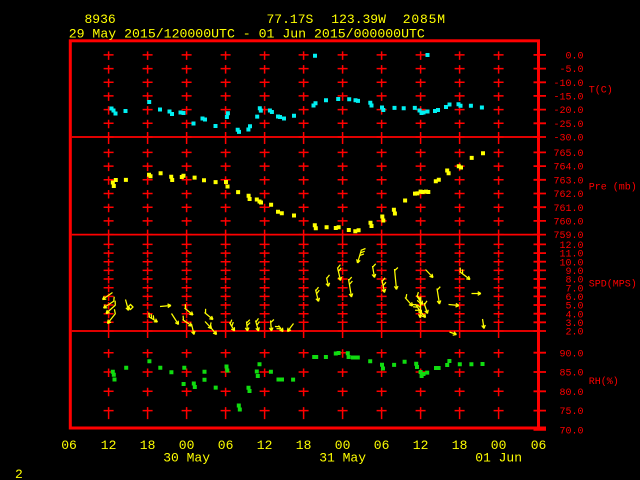 This screenshot has height=480, width=640. Describe the element at coordinates (568, 98) in the screenshot. I see `svg-text: -15.0` at that location.